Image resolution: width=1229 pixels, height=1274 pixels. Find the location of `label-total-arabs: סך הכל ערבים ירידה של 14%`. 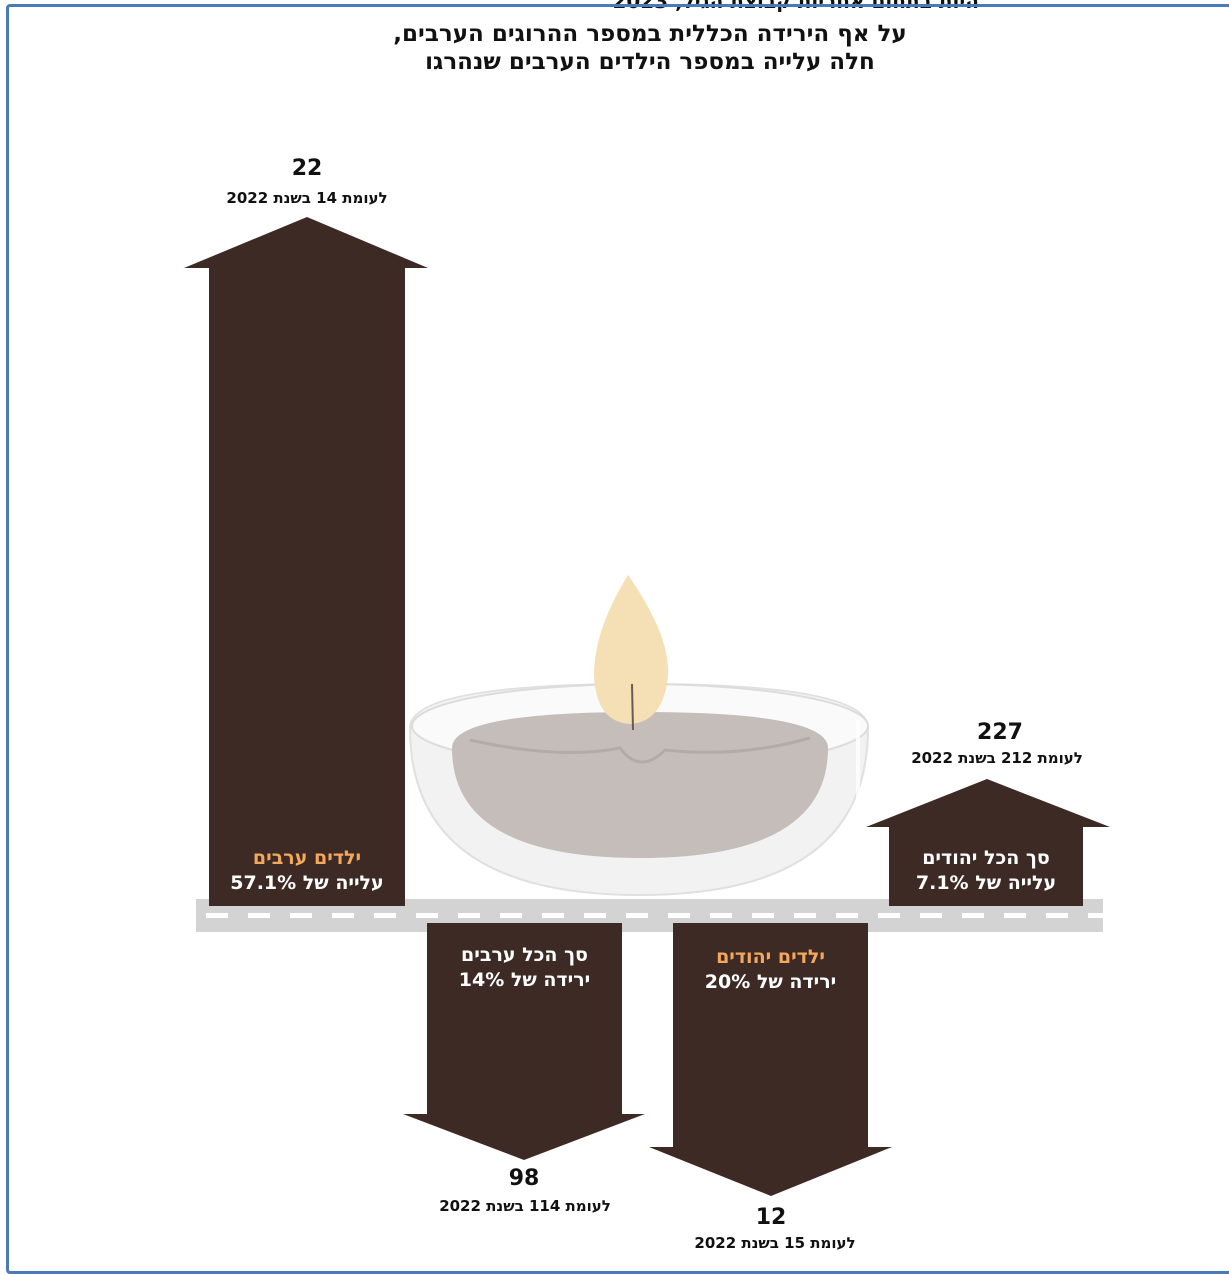

label-total-arabs: סך הכל ערבים ירידה של 14% is located at coordinates (524, 968).